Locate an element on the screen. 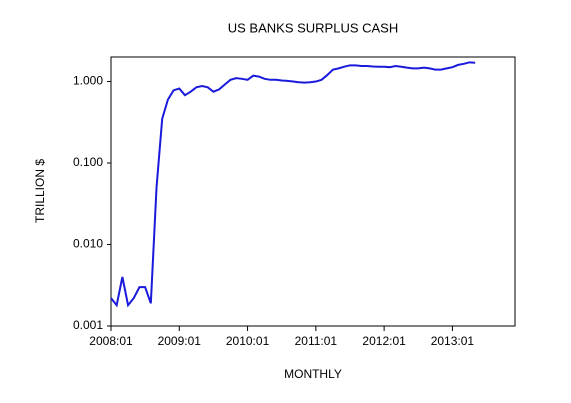  y-tick-label: 0.010 is located at coordinates (88, 244).